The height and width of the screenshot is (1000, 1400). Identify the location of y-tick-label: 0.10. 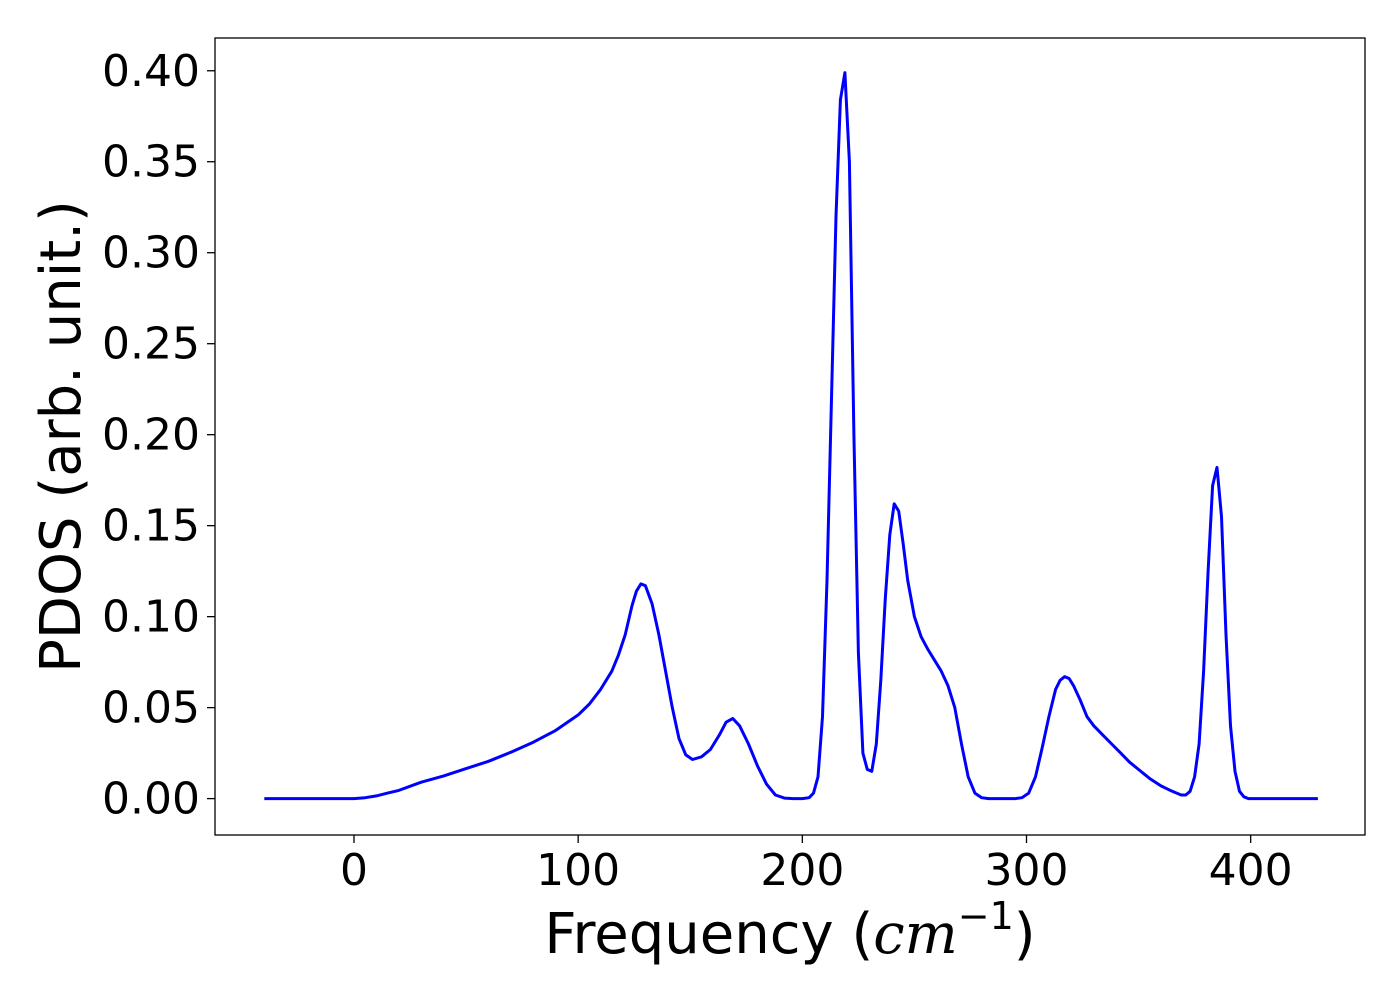
(151, 617).